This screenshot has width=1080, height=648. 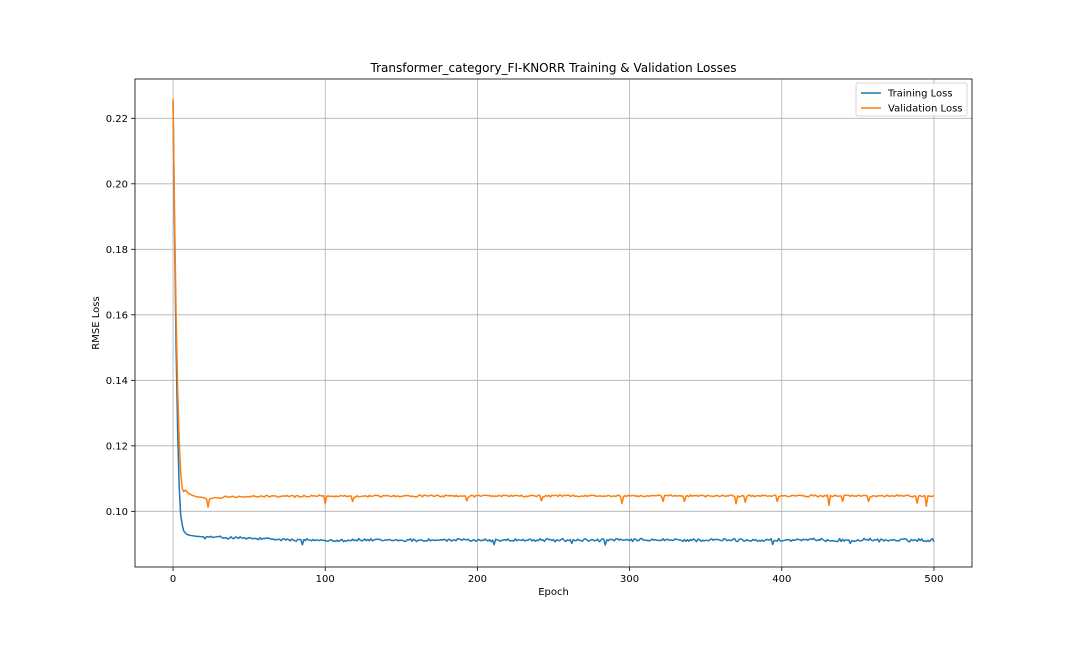 What do you see at coordinates (117, 184) in the screenshot?
I see `y-tick-label: 0.20` at bounding box center [117, 184].